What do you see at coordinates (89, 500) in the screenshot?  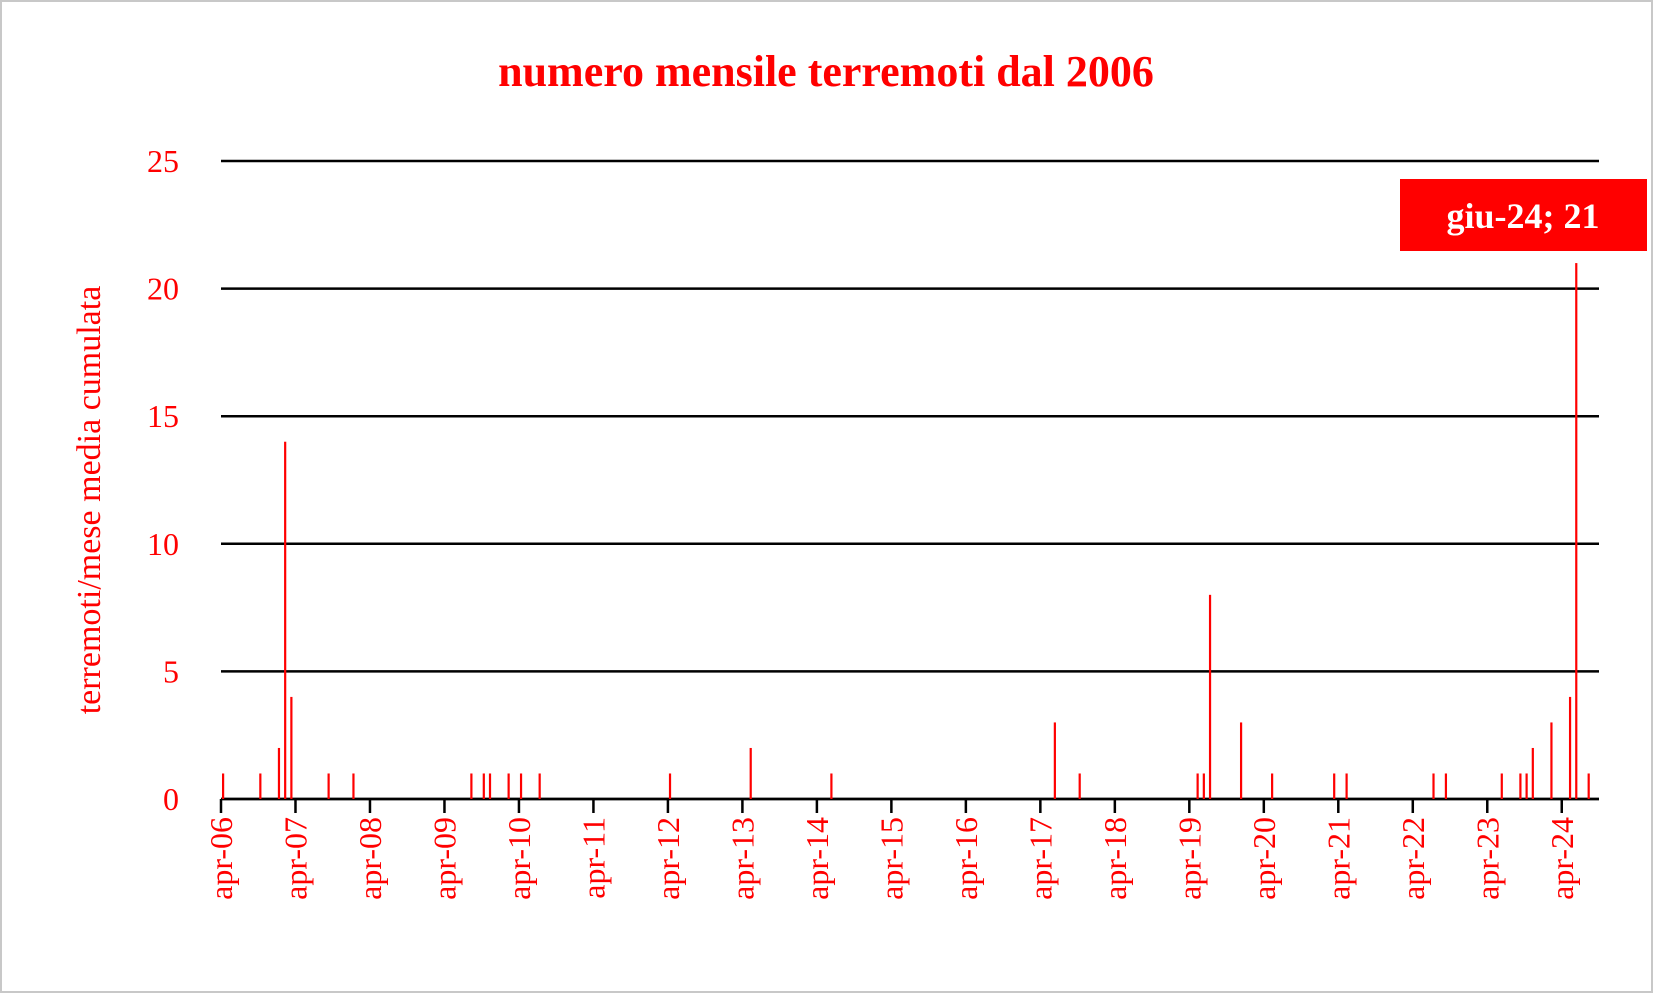 I see `y-axis-label: terremoti/mese media cumulata` at bounding box center [89, 500].